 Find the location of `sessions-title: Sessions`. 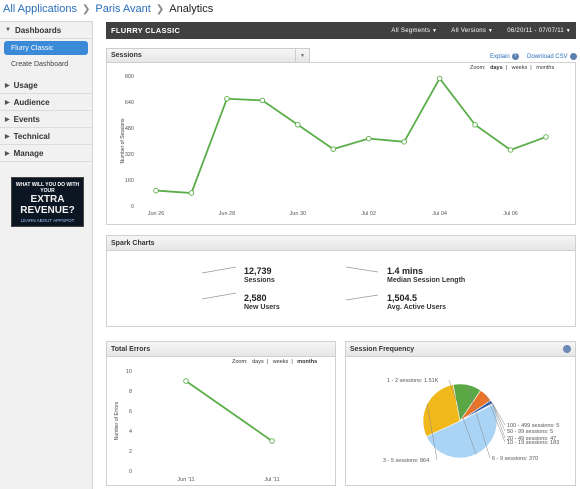

sessions-title: Sessions is located at coordinates (126, 55).